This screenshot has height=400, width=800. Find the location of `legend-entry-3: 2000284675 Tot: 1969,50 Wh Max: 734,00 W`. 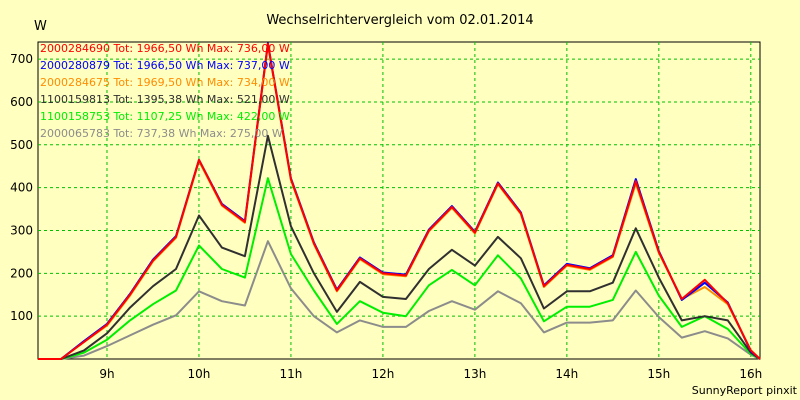

legend-entry-3: 2000284675 Tot: 1969,50 Wh Max: 734,00 W is located at coordinates (165, 82).